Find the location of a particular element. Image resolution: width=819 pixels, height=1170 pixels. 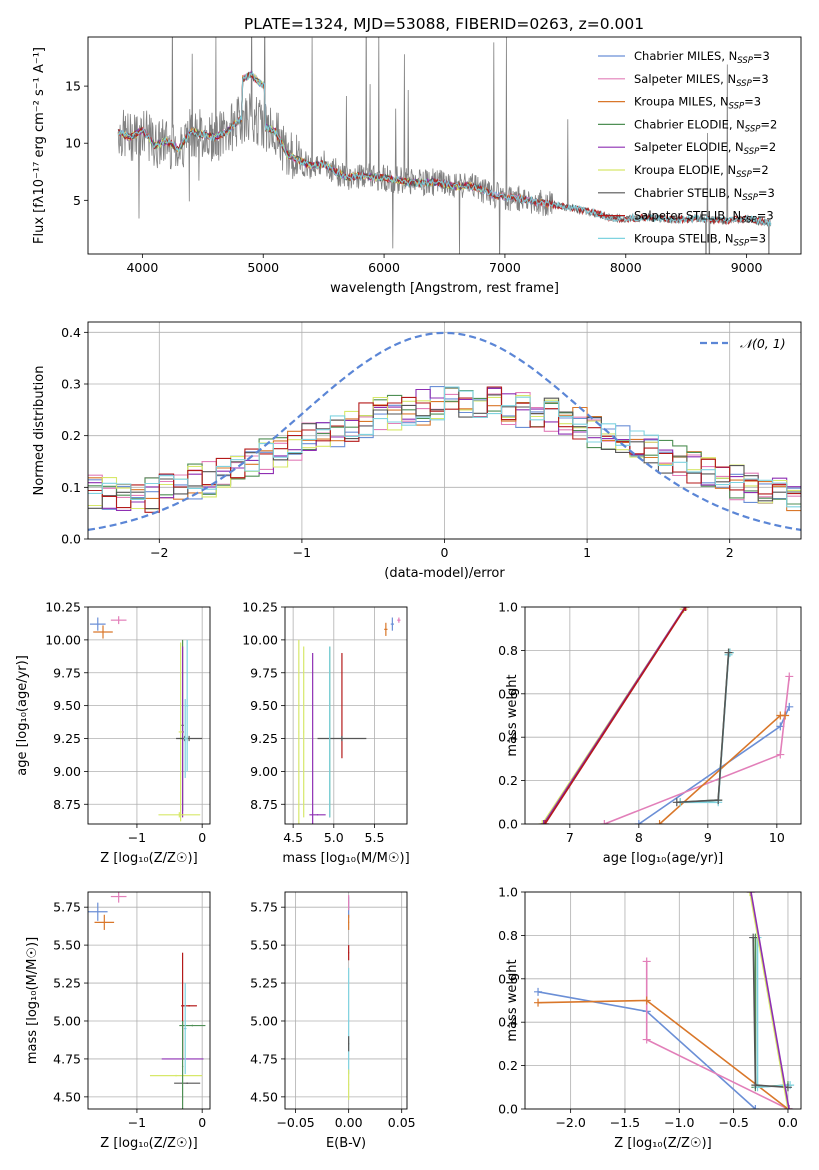

x-tick-label: 5.0 is located at coordinates (334, 837).